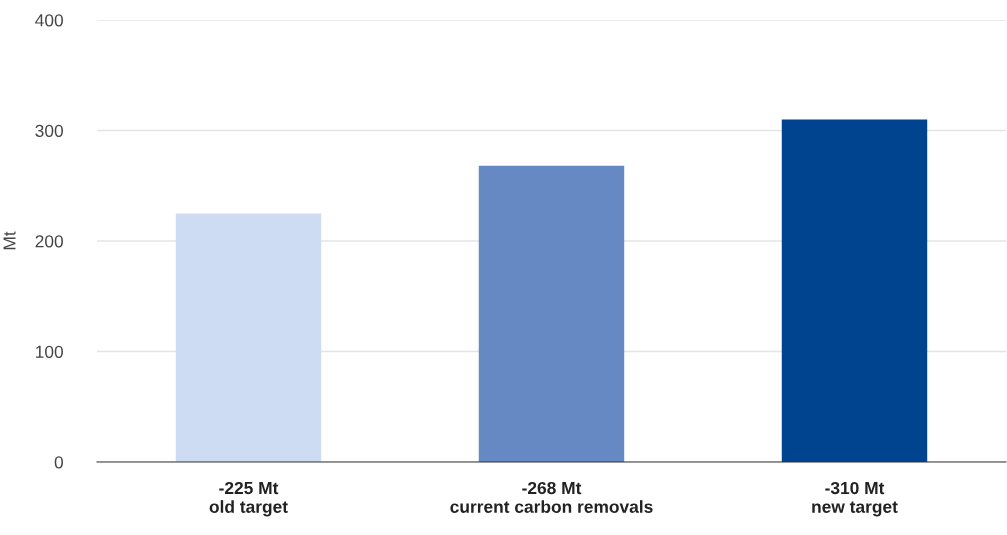  What do you see at coordinates (49, 351) in the screenshot?
I see `y-tick-label: 100` at bounding box center [49, 351].